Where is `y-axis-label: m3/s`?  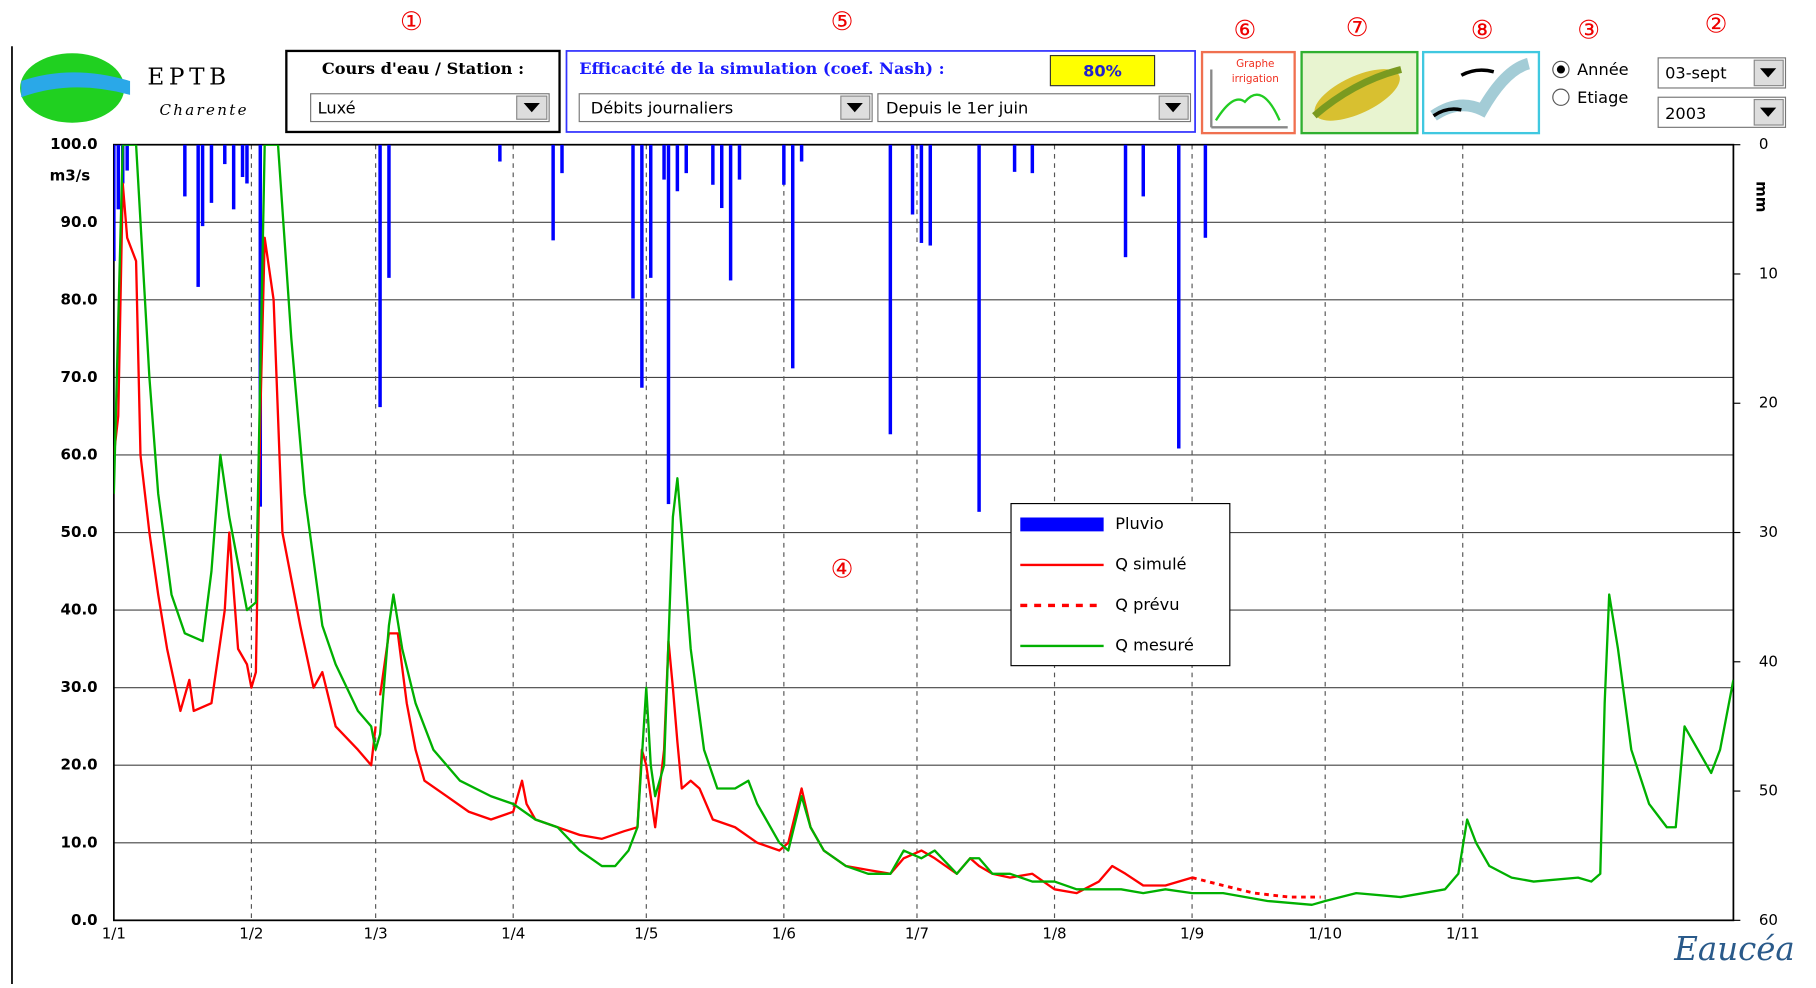
y-axis-label: m3/s is located at coordinates (70, 175).